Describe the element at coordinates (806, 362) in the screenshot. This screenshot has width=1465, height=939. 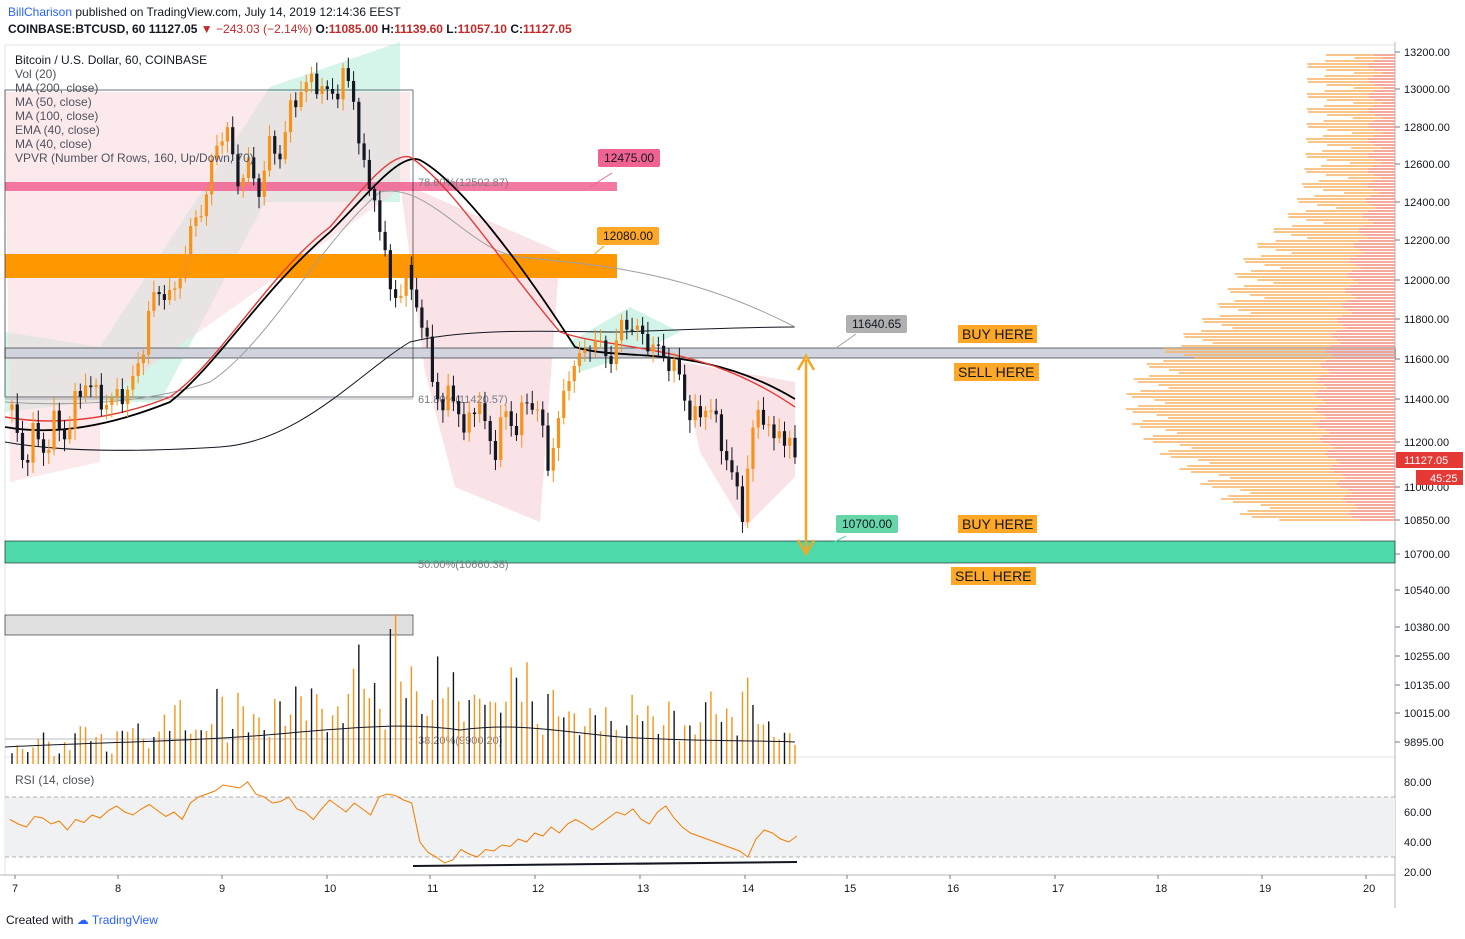
I see `arrow-up-head-icon` at that location.